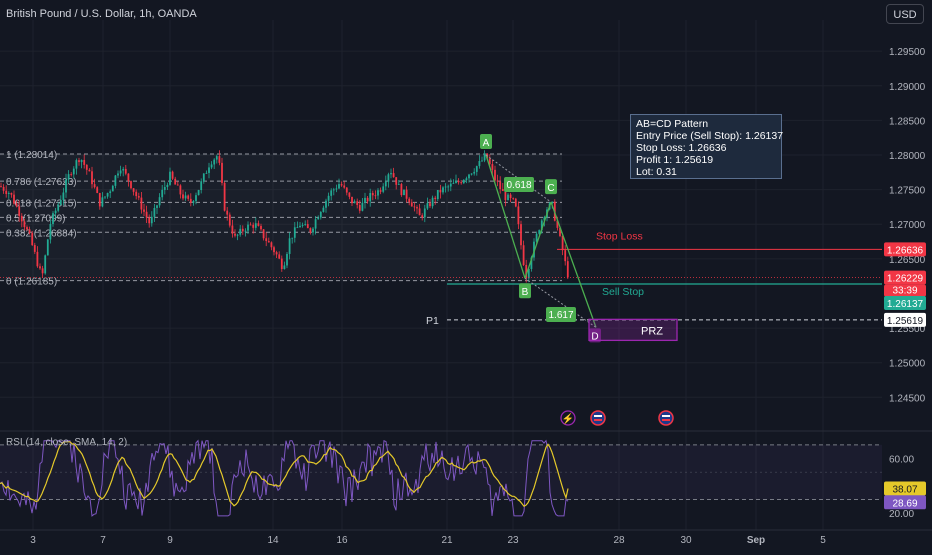 This screenshot has height=555, width=932. What do you see at coordinates (560, 315) in the screenshot?
I see `ratio-label-bd: 1.617` at bounding box center [560, 315].